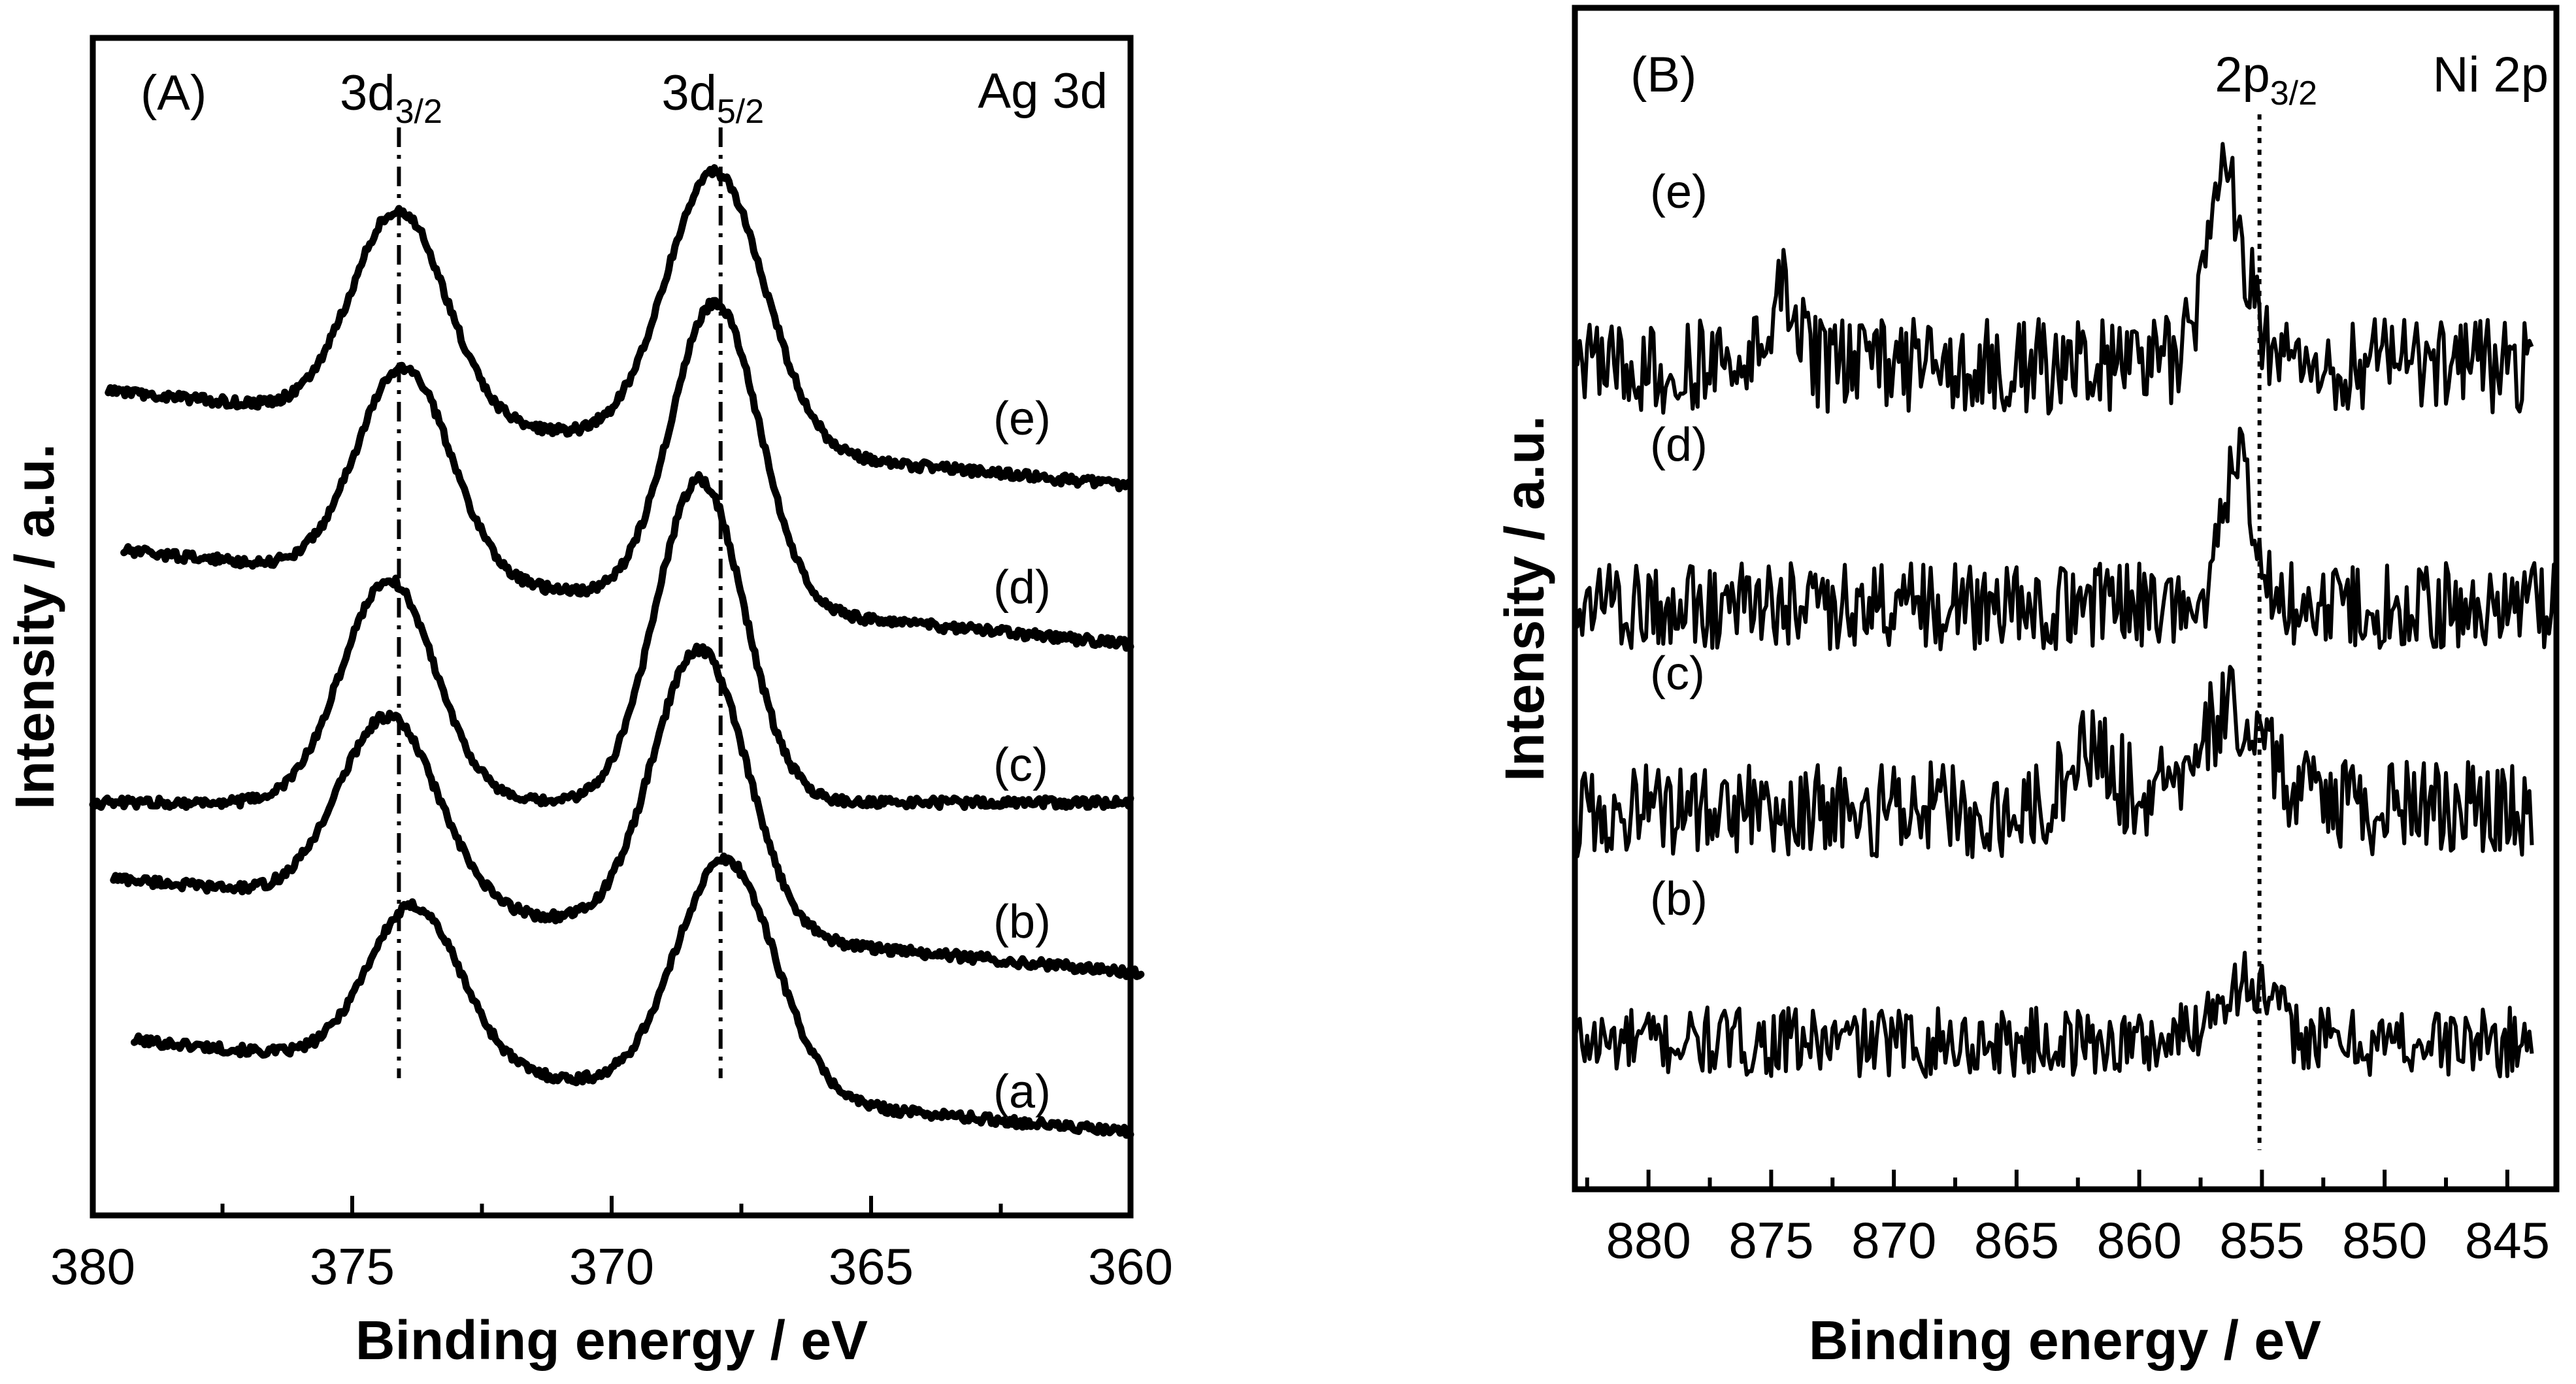 Image resolution: width=2576 pixels, height=1384 pixels. Describe the element at coordinates (1130, 1266) in the screenshot. I see `panel-a-x-tick-label: 360` at that location.